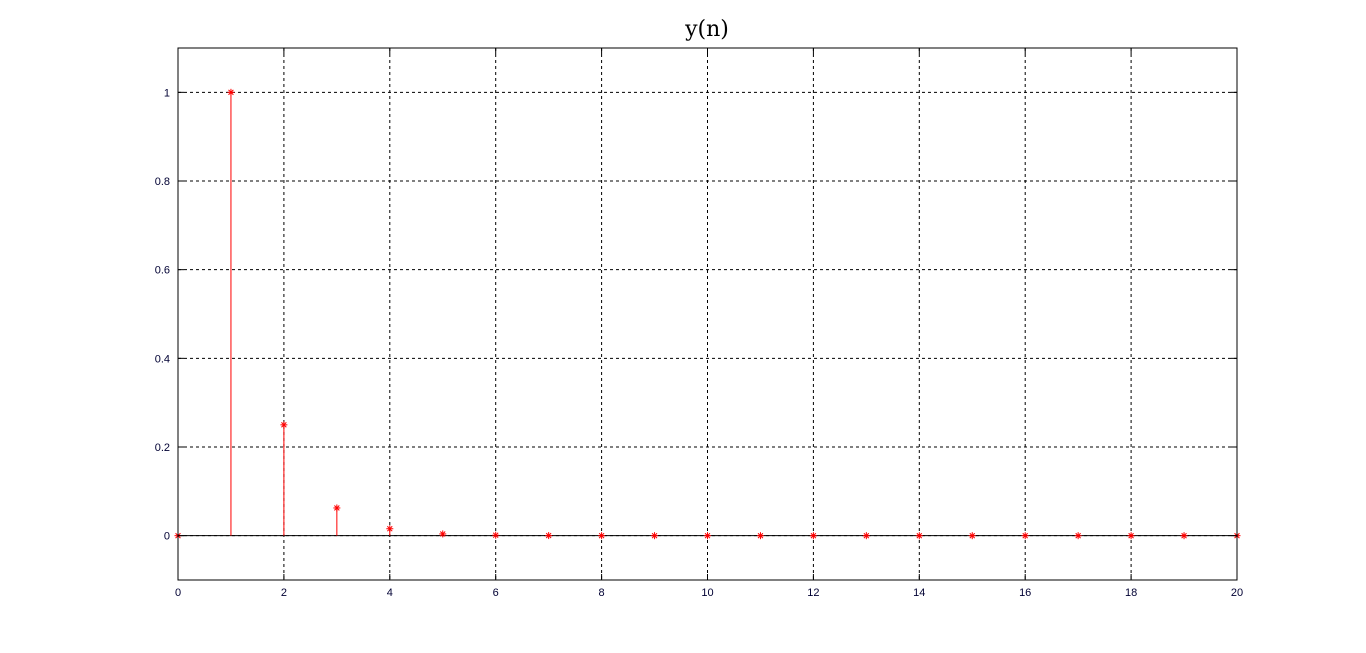 The width and height of the screenshot is (1366, 653). What do you see at coordinates (813, 593) in the screenshot?
I see `x-tick-label: 12` at bounding box center [813, 593].